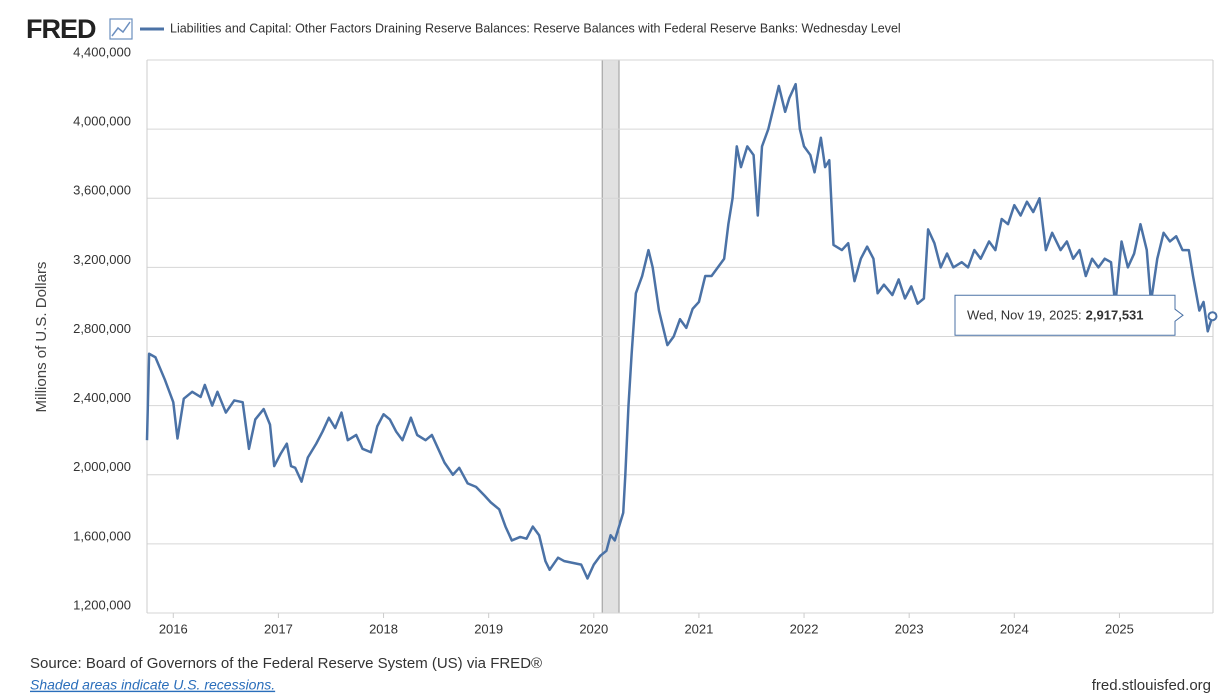  Describe the element at coordinates (102, 466) in the screenshot. I see `y-tick-label: 2,000,000` at that location.